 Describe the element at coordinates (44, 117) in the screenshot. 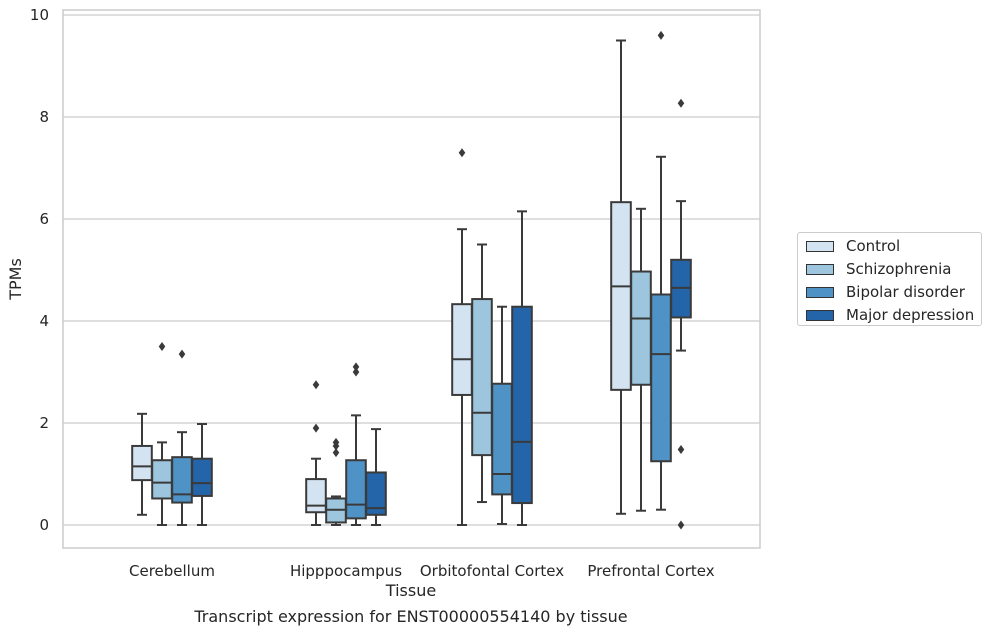

I see `y-tick-label-8: 8` at that location.